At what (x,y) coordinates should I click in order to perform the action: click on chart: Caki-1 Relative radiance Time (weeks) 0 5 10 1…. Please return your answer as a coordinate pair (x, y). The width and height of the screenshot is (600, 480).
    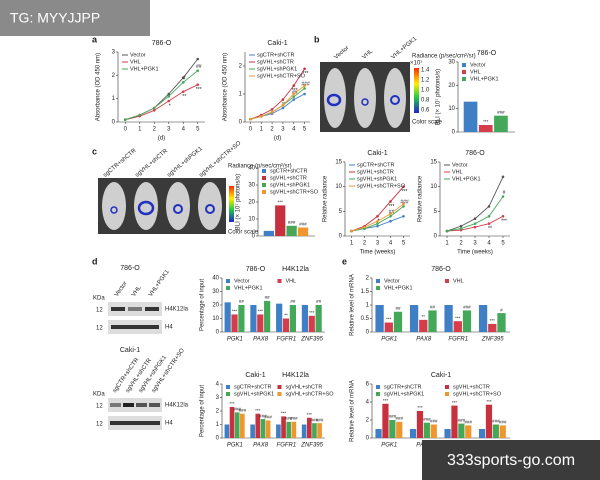
    Looking at the image, I should click on (366, 203).